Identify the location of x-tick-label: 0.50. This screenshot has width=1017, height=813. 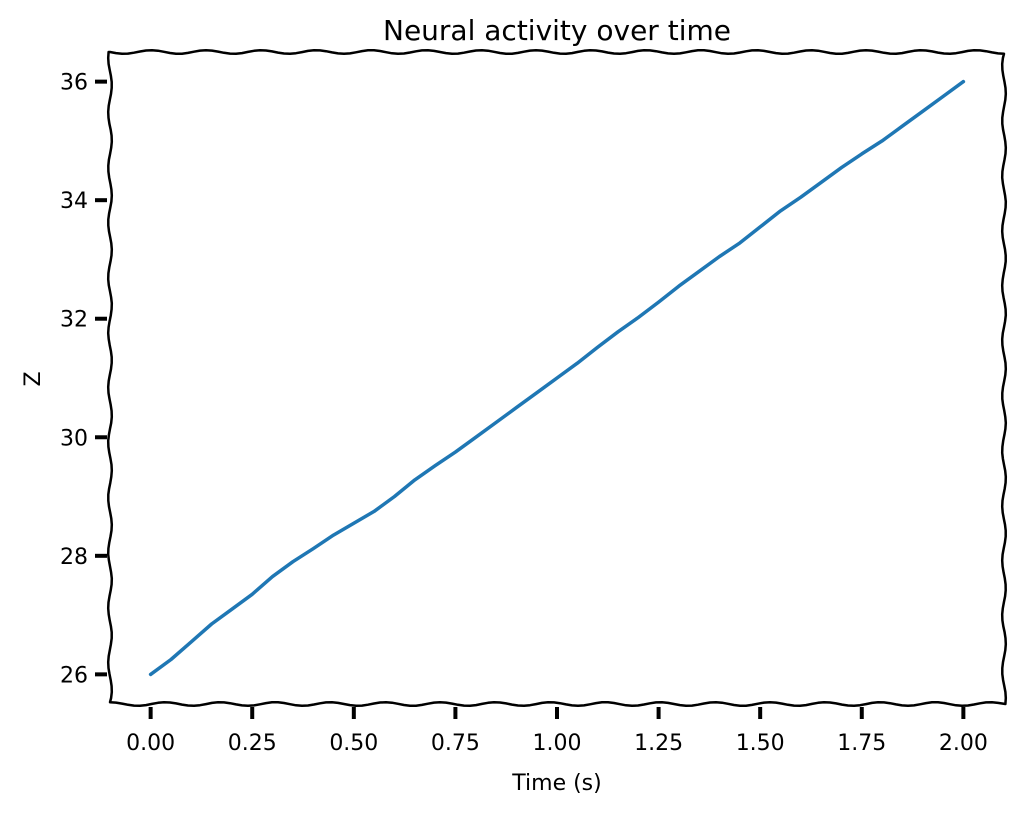
(353, 743).